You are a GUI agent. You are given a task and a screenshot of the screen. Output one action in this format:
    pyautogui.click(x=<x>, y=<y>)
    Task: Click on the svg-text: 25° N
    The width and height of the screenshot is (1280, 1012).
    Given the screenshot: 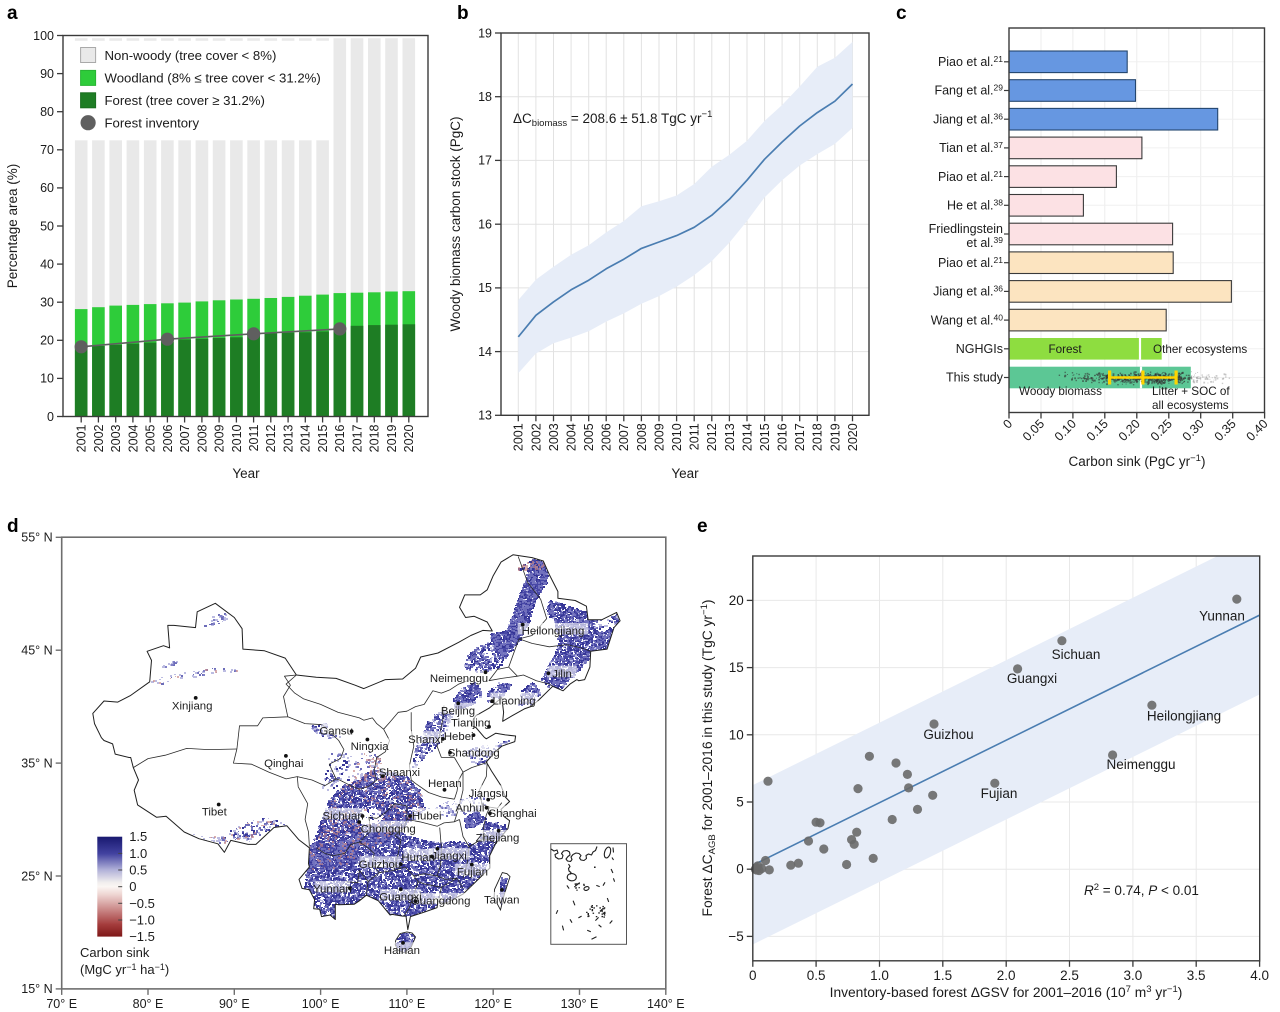 What is the action you would take?
    pyautogui.click(x=36, y=876)
    